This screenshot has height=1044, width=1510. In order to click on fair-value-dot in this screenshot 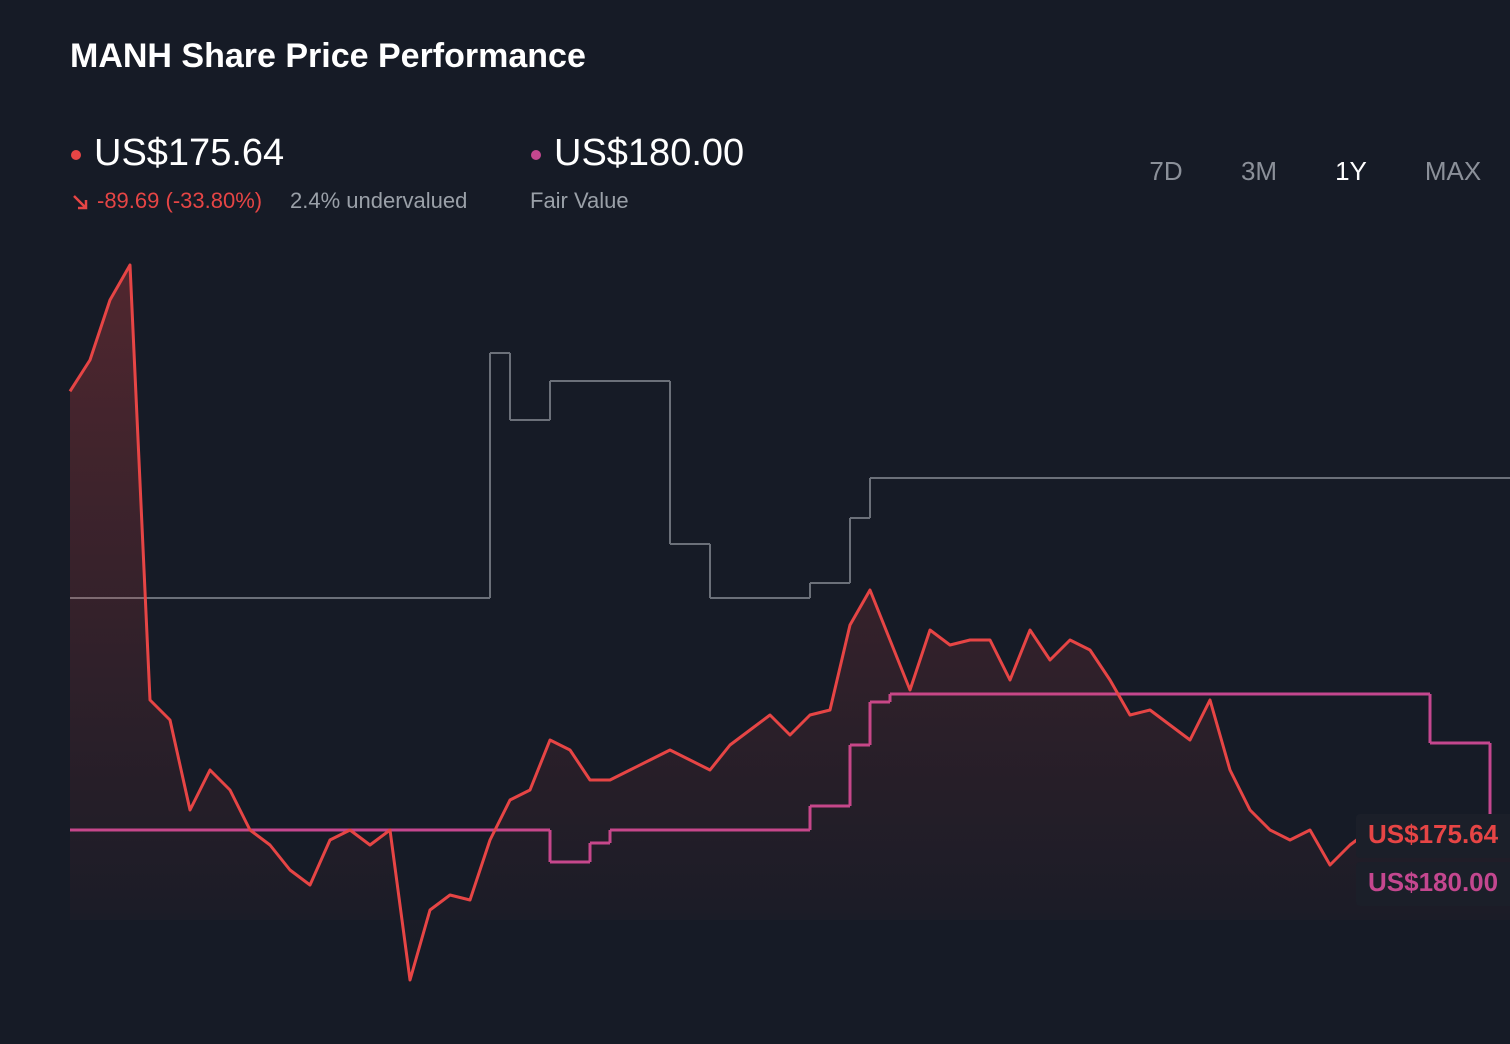, I will do `click(536, 155)`.